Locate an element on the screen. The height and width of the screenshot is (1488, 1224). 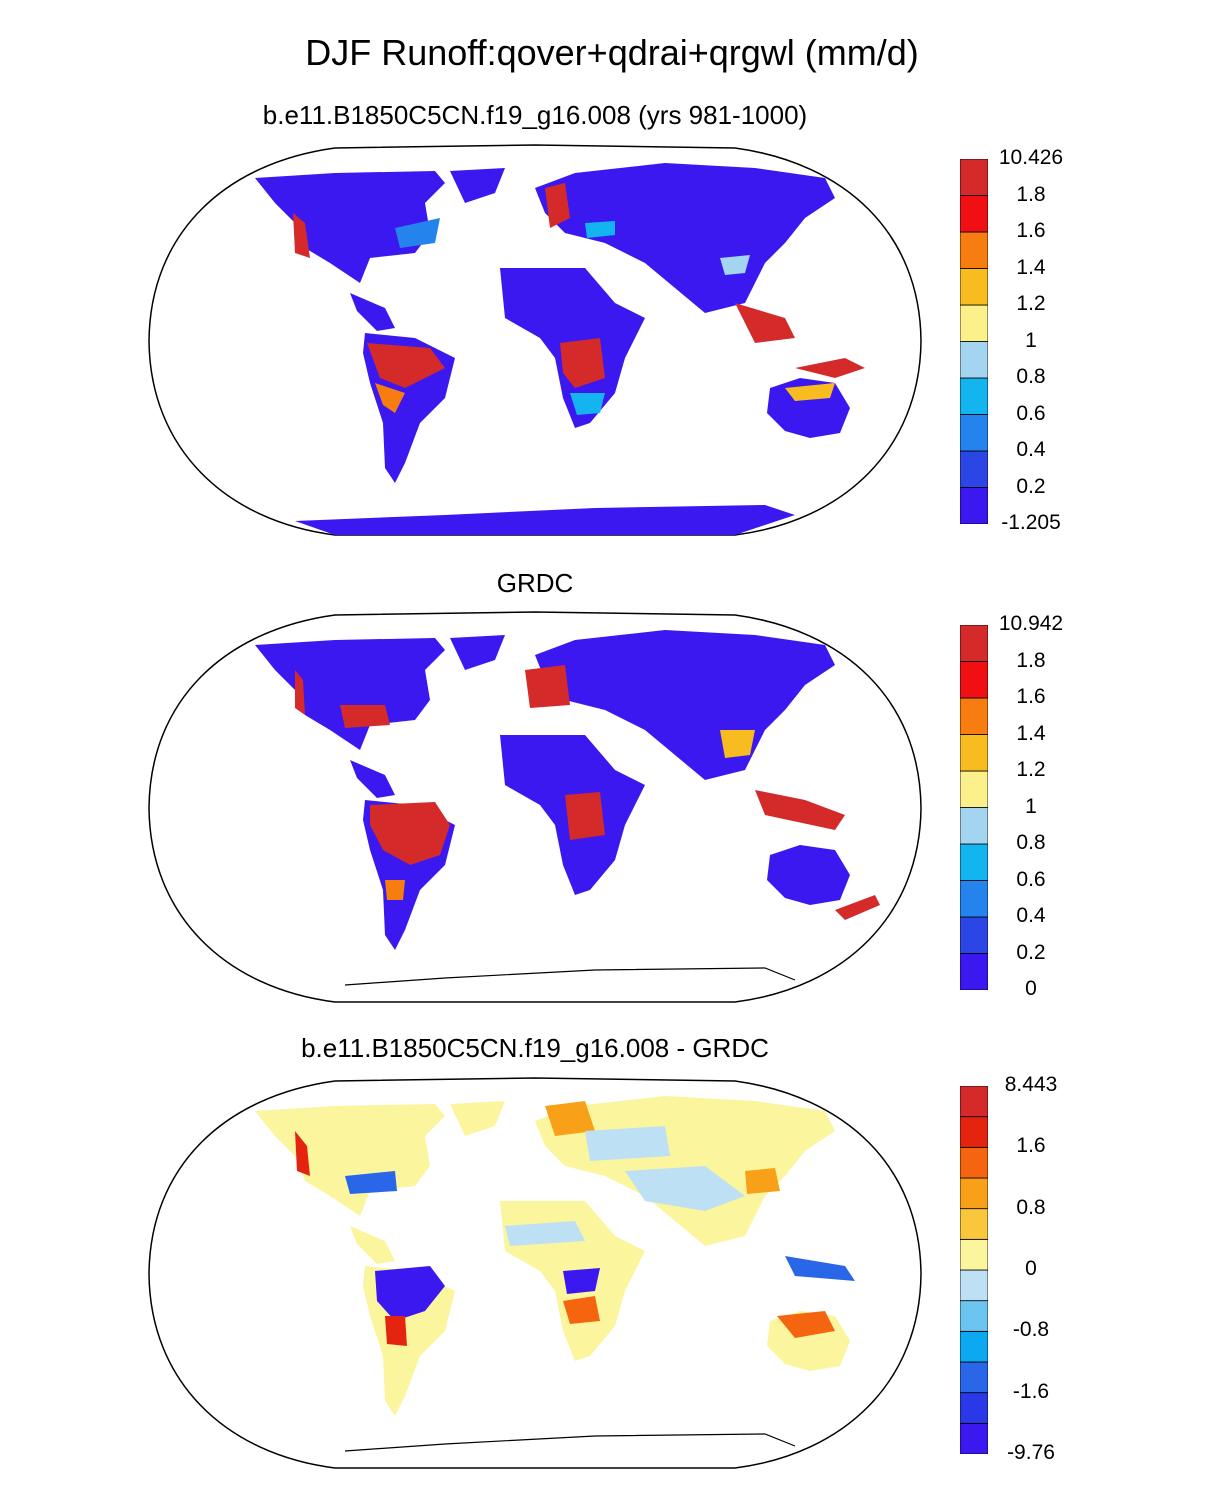
colorbar-3-swatches is located at coordinates (974, 1270).